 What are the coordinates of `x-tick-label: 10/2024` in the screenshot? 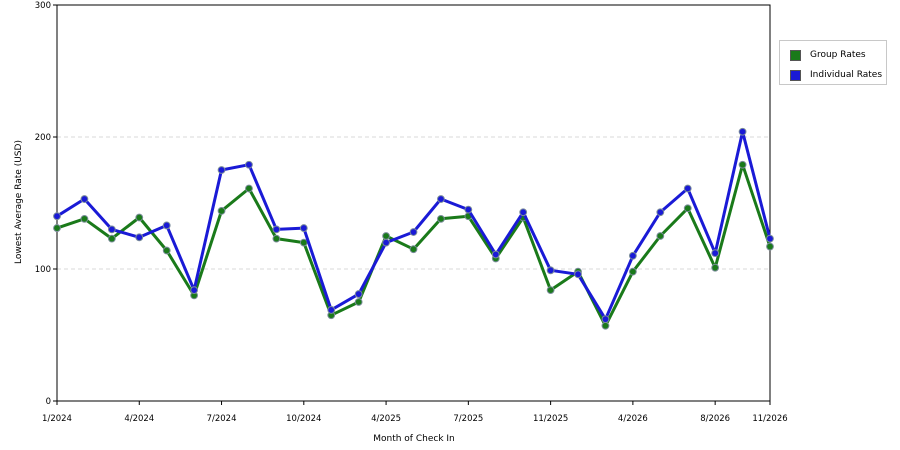 It's located at (303, 419).